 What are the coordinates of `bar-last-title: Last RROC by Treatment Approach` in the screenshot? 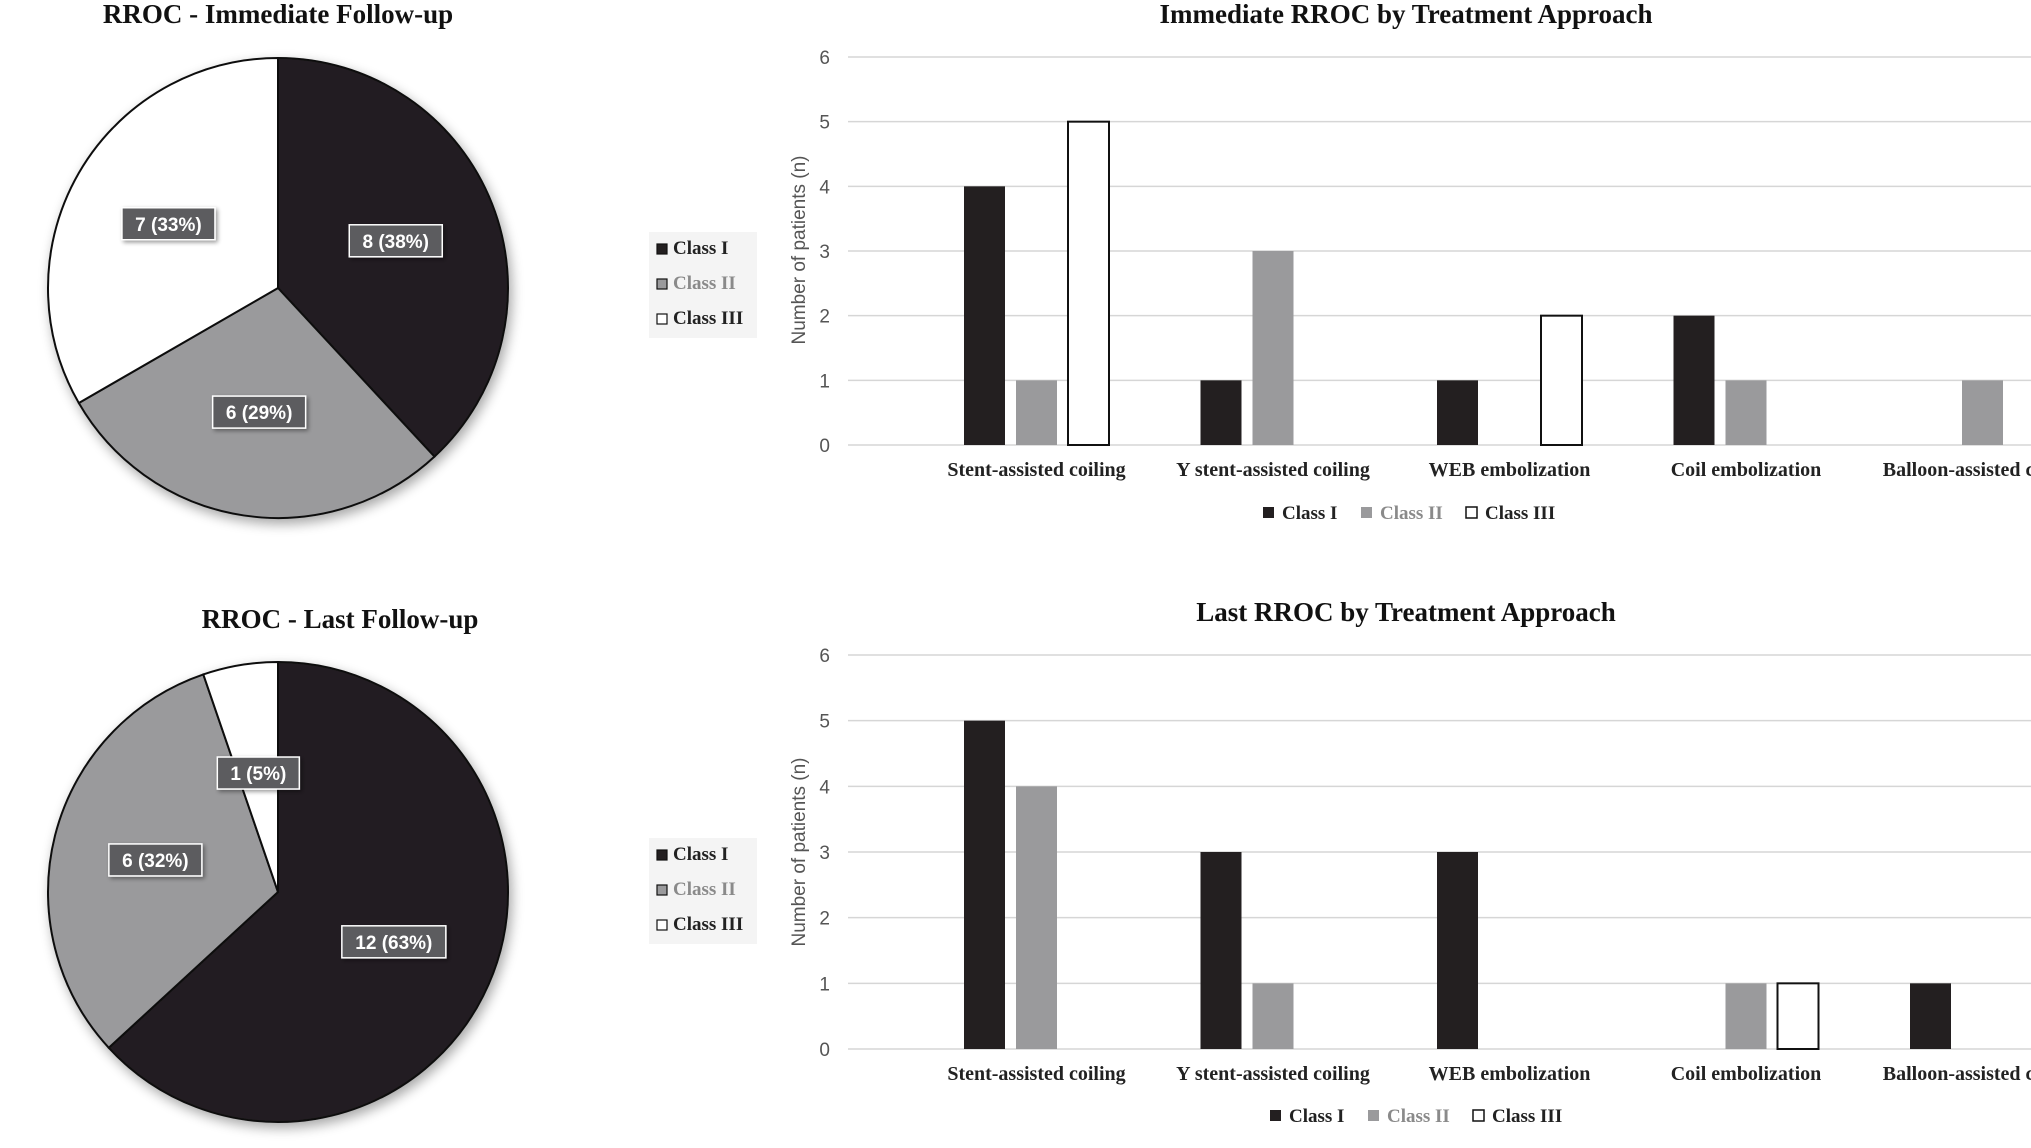 It's located at (1406, 612).